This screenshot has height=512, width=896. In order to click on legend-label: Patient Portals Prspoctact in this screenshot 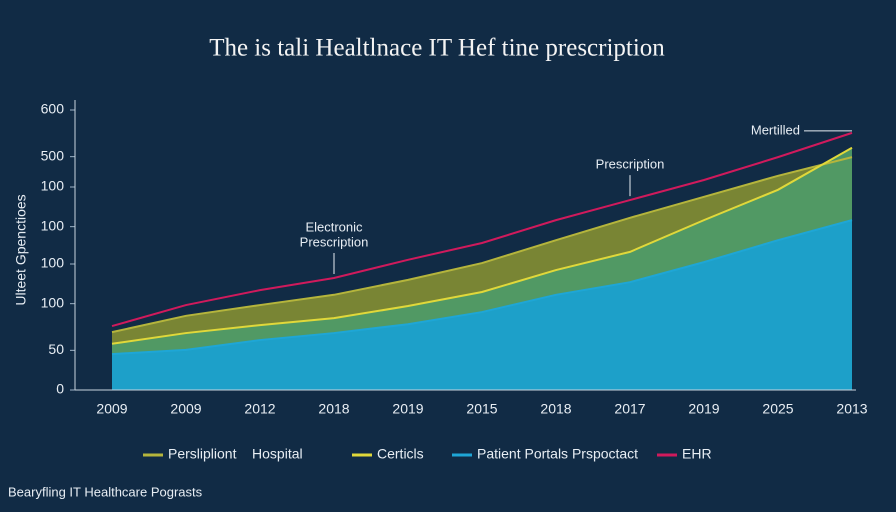, I will do `click(557, 454)`.